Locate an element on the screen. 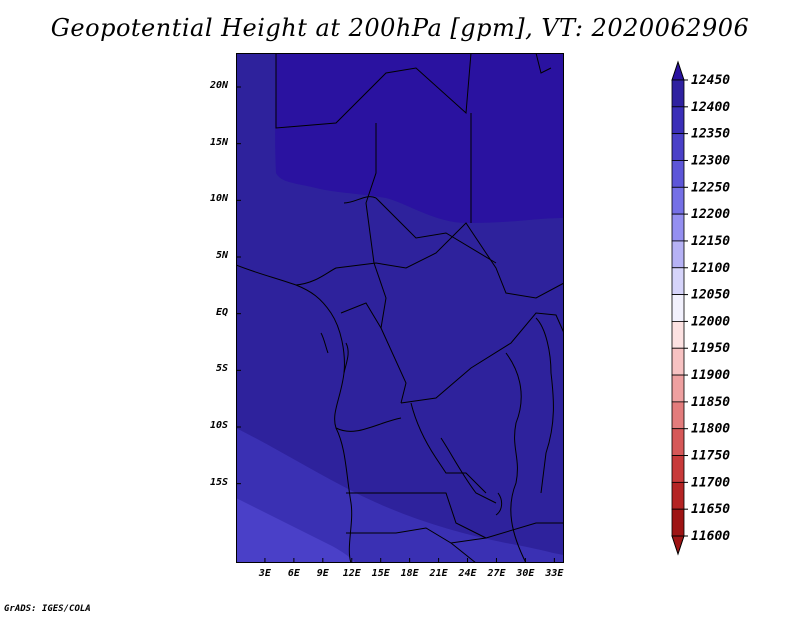  colorbar-label: 11650 is located at coordinates (710, 509).